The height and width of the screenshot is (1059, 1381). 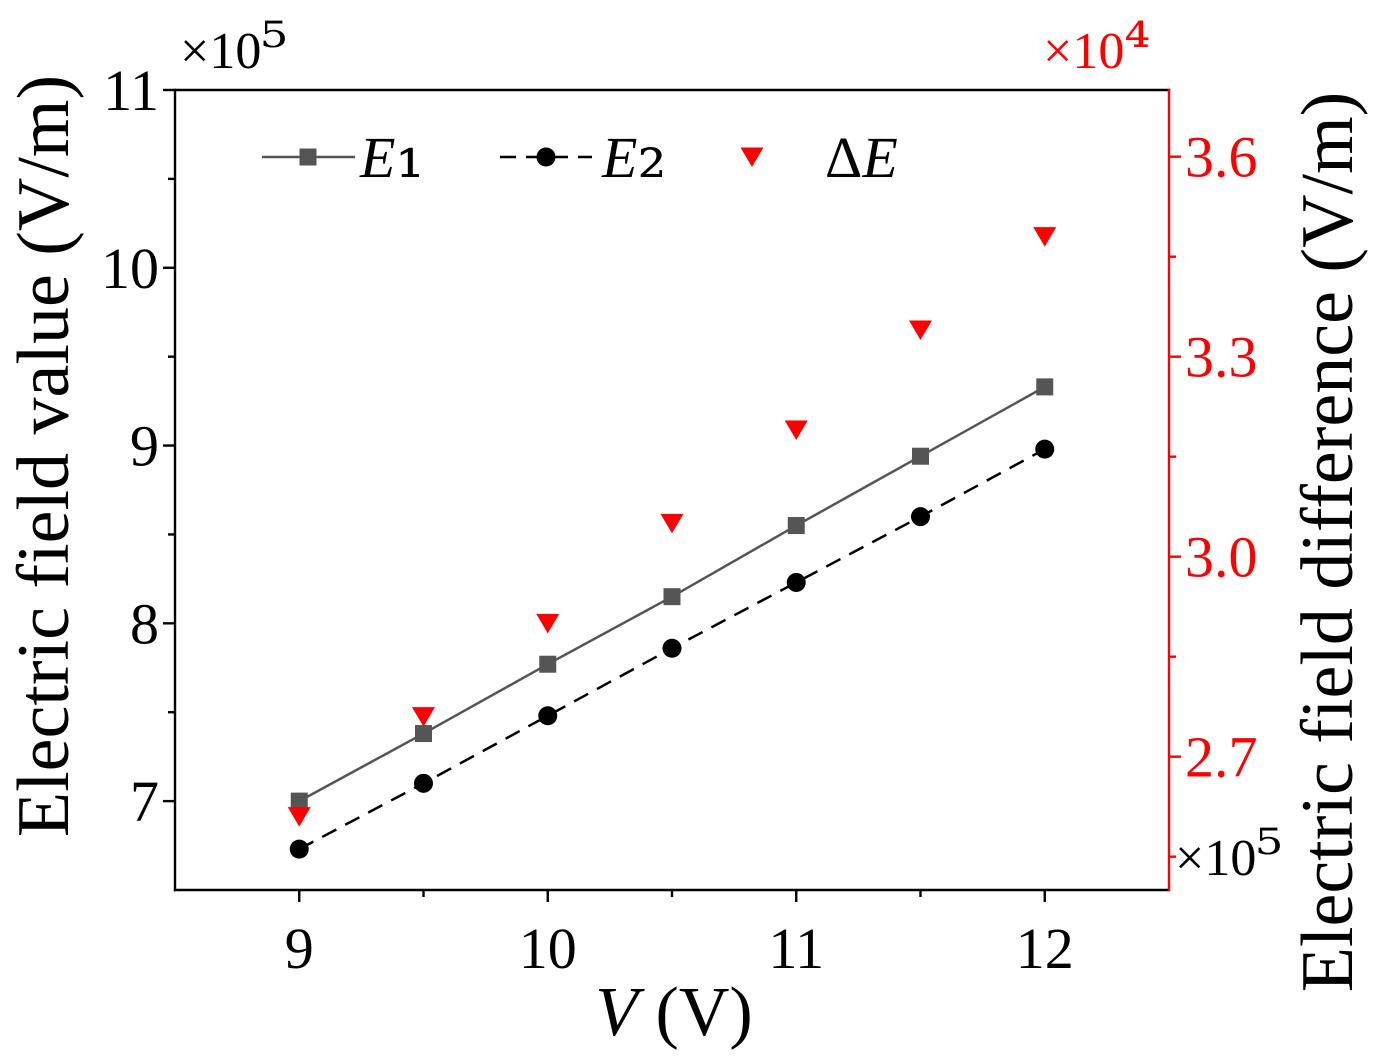 What do you see at coordinates (819, 157) in the screenshot?
I see `legend-entry: ΔE` at bounding box center [819, 157].